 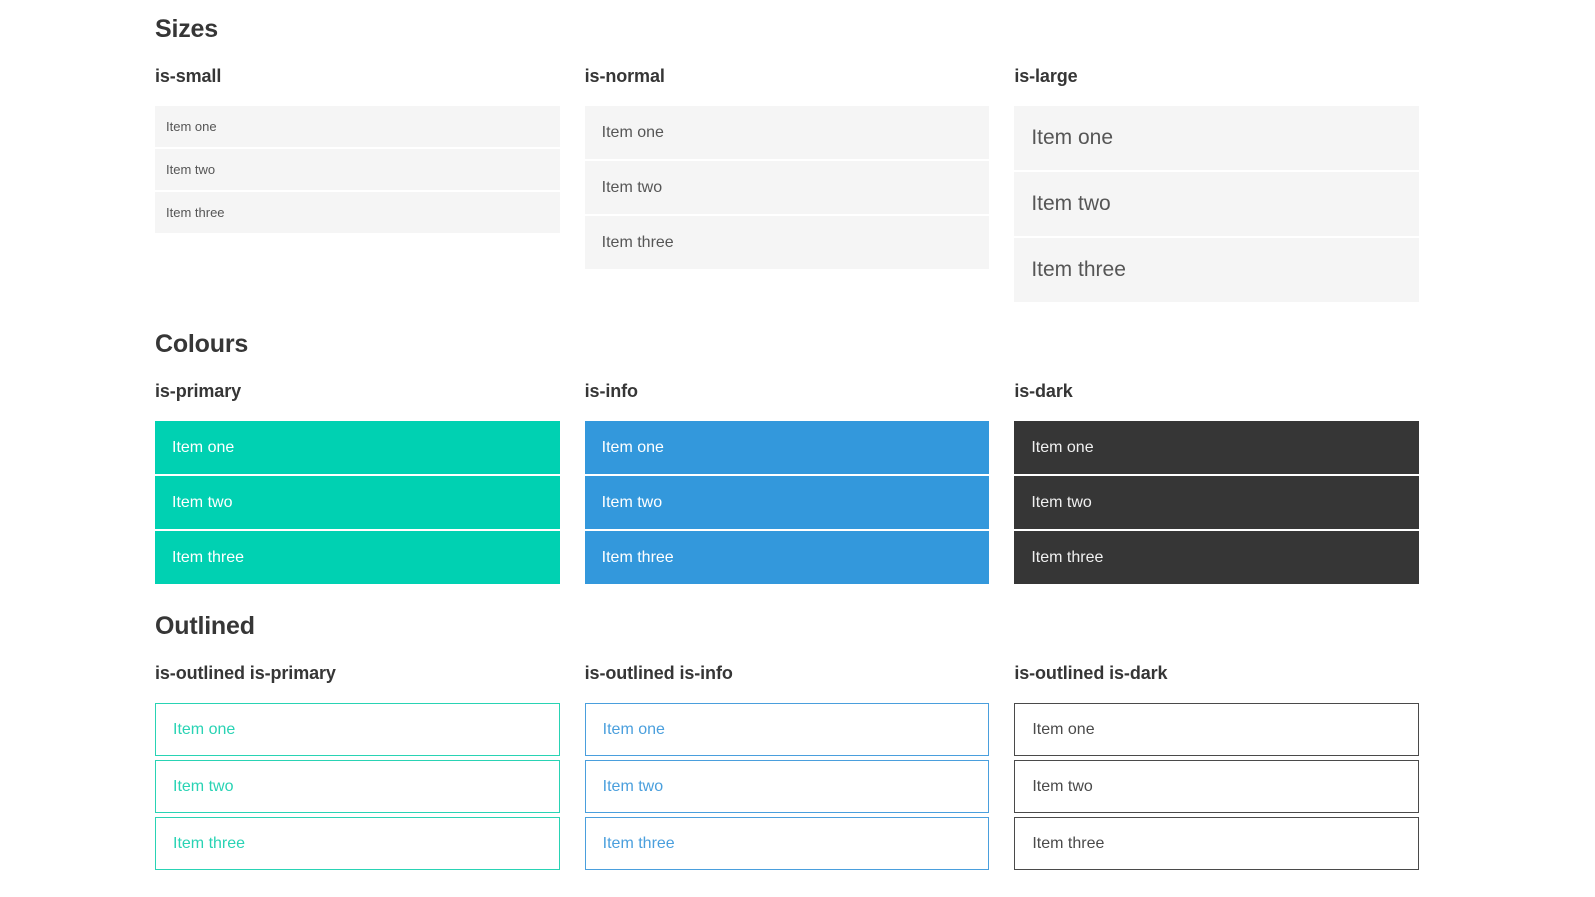 What do you see at coordinates (202, 344) in the screenshot?
I see `section-title: Colours` at bounding box center [202, 344].